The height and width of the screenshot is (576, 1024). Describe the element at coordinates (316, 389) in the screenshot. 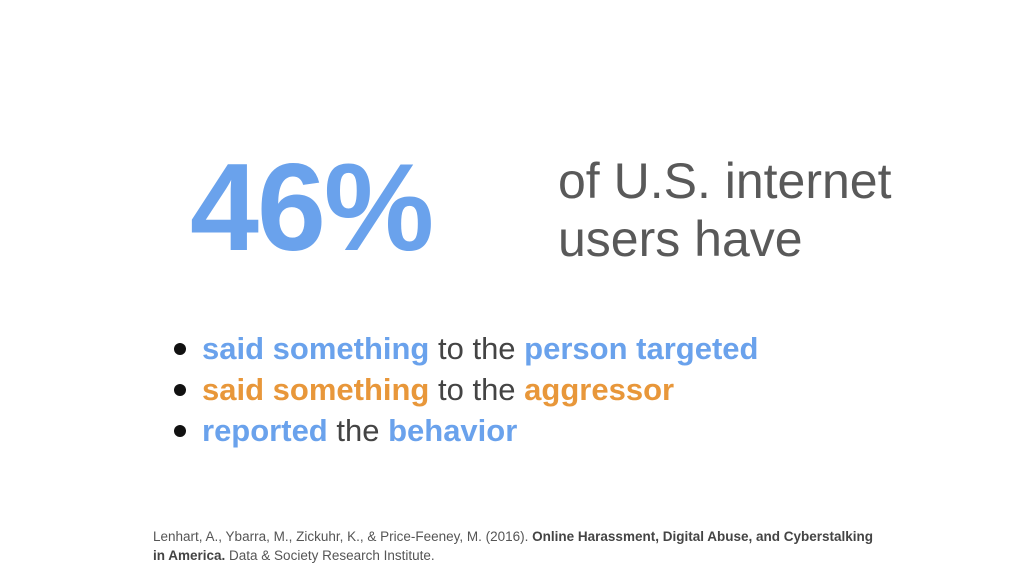

I see `bullet-2-highlight-1: said something` at that location.